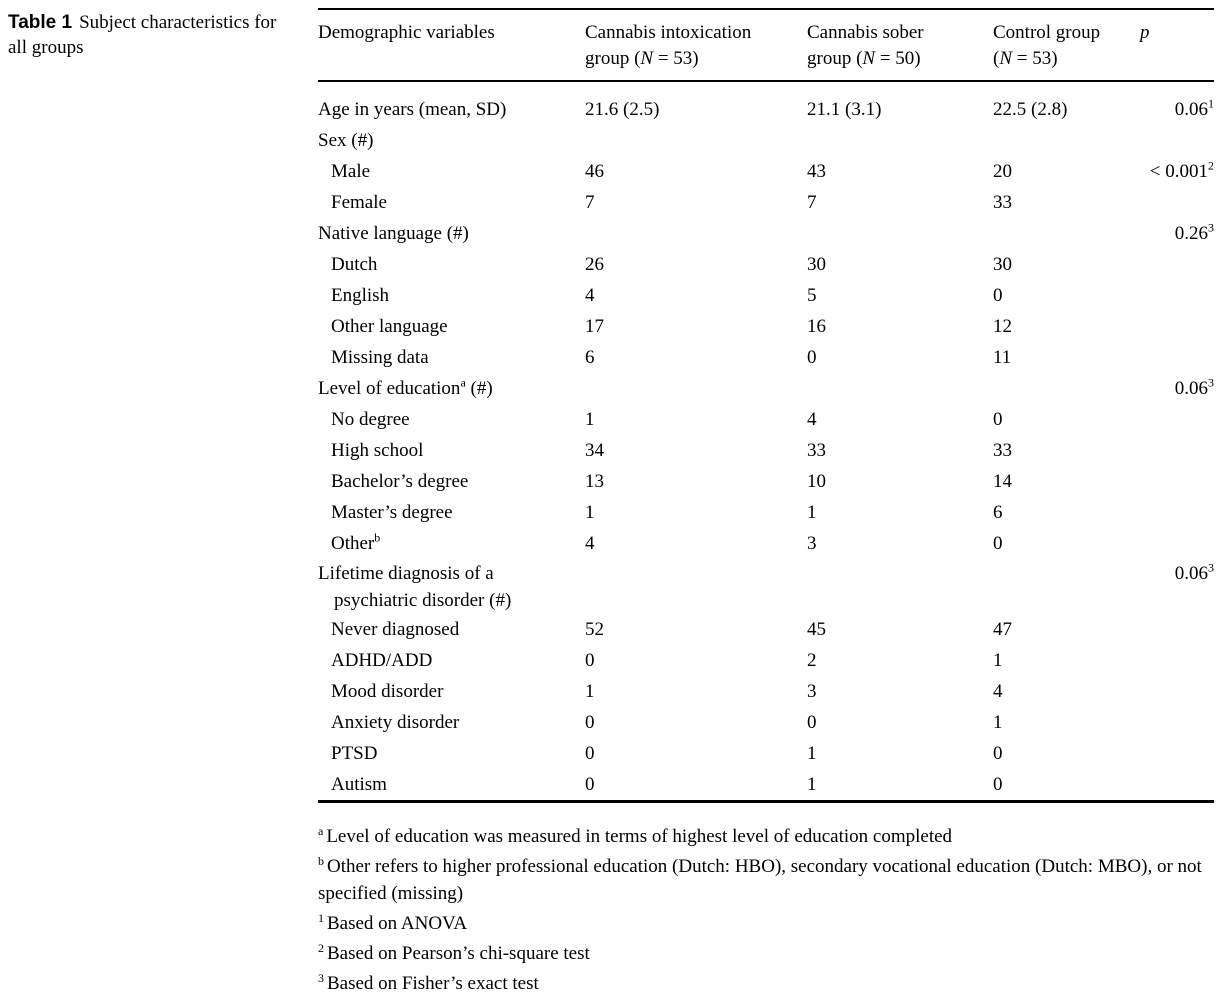 The width and height of the screenshot is (1226, 994). Describe the element at coordinates (377, 450) in the screenshot. I see `row-label: High school` at that location.